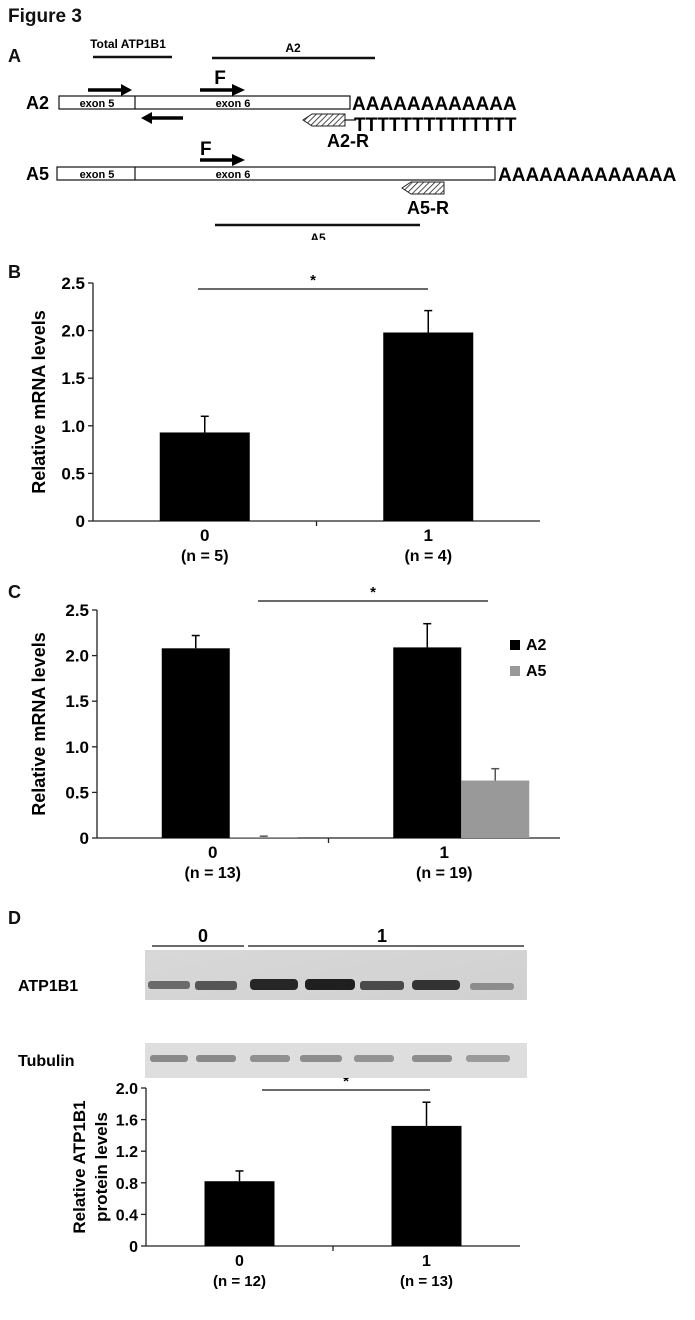 This screenshot has height=1320, width=695. Describe the element at coordinates (14, 918) in the screenshot. I see `panel-d-letter: D` at that location.